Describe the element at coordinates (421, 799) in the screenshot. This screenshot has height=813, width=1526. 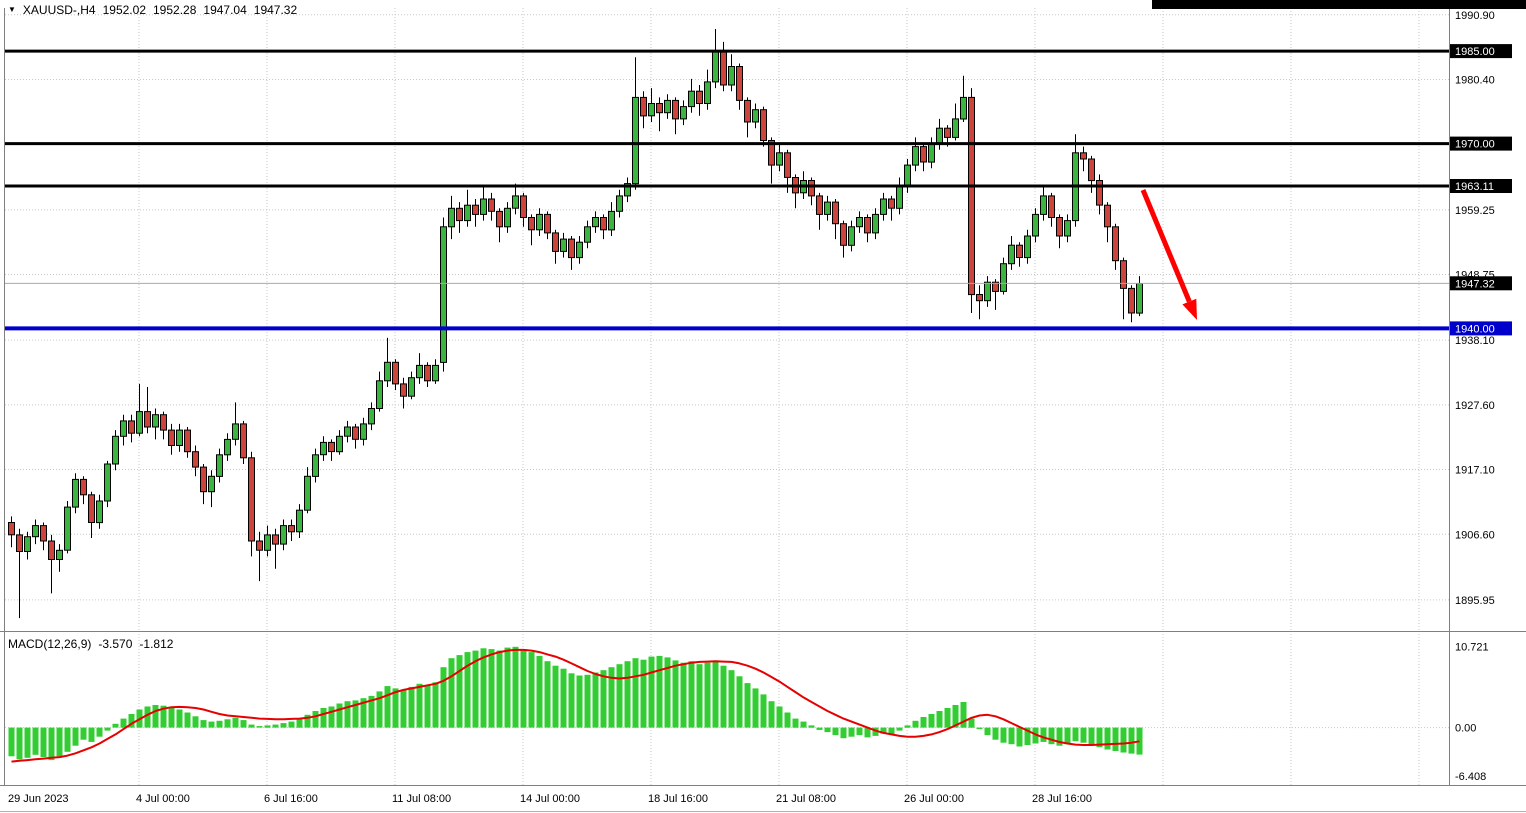
I see `svg-text: 11 Jul 08:00` at that location.